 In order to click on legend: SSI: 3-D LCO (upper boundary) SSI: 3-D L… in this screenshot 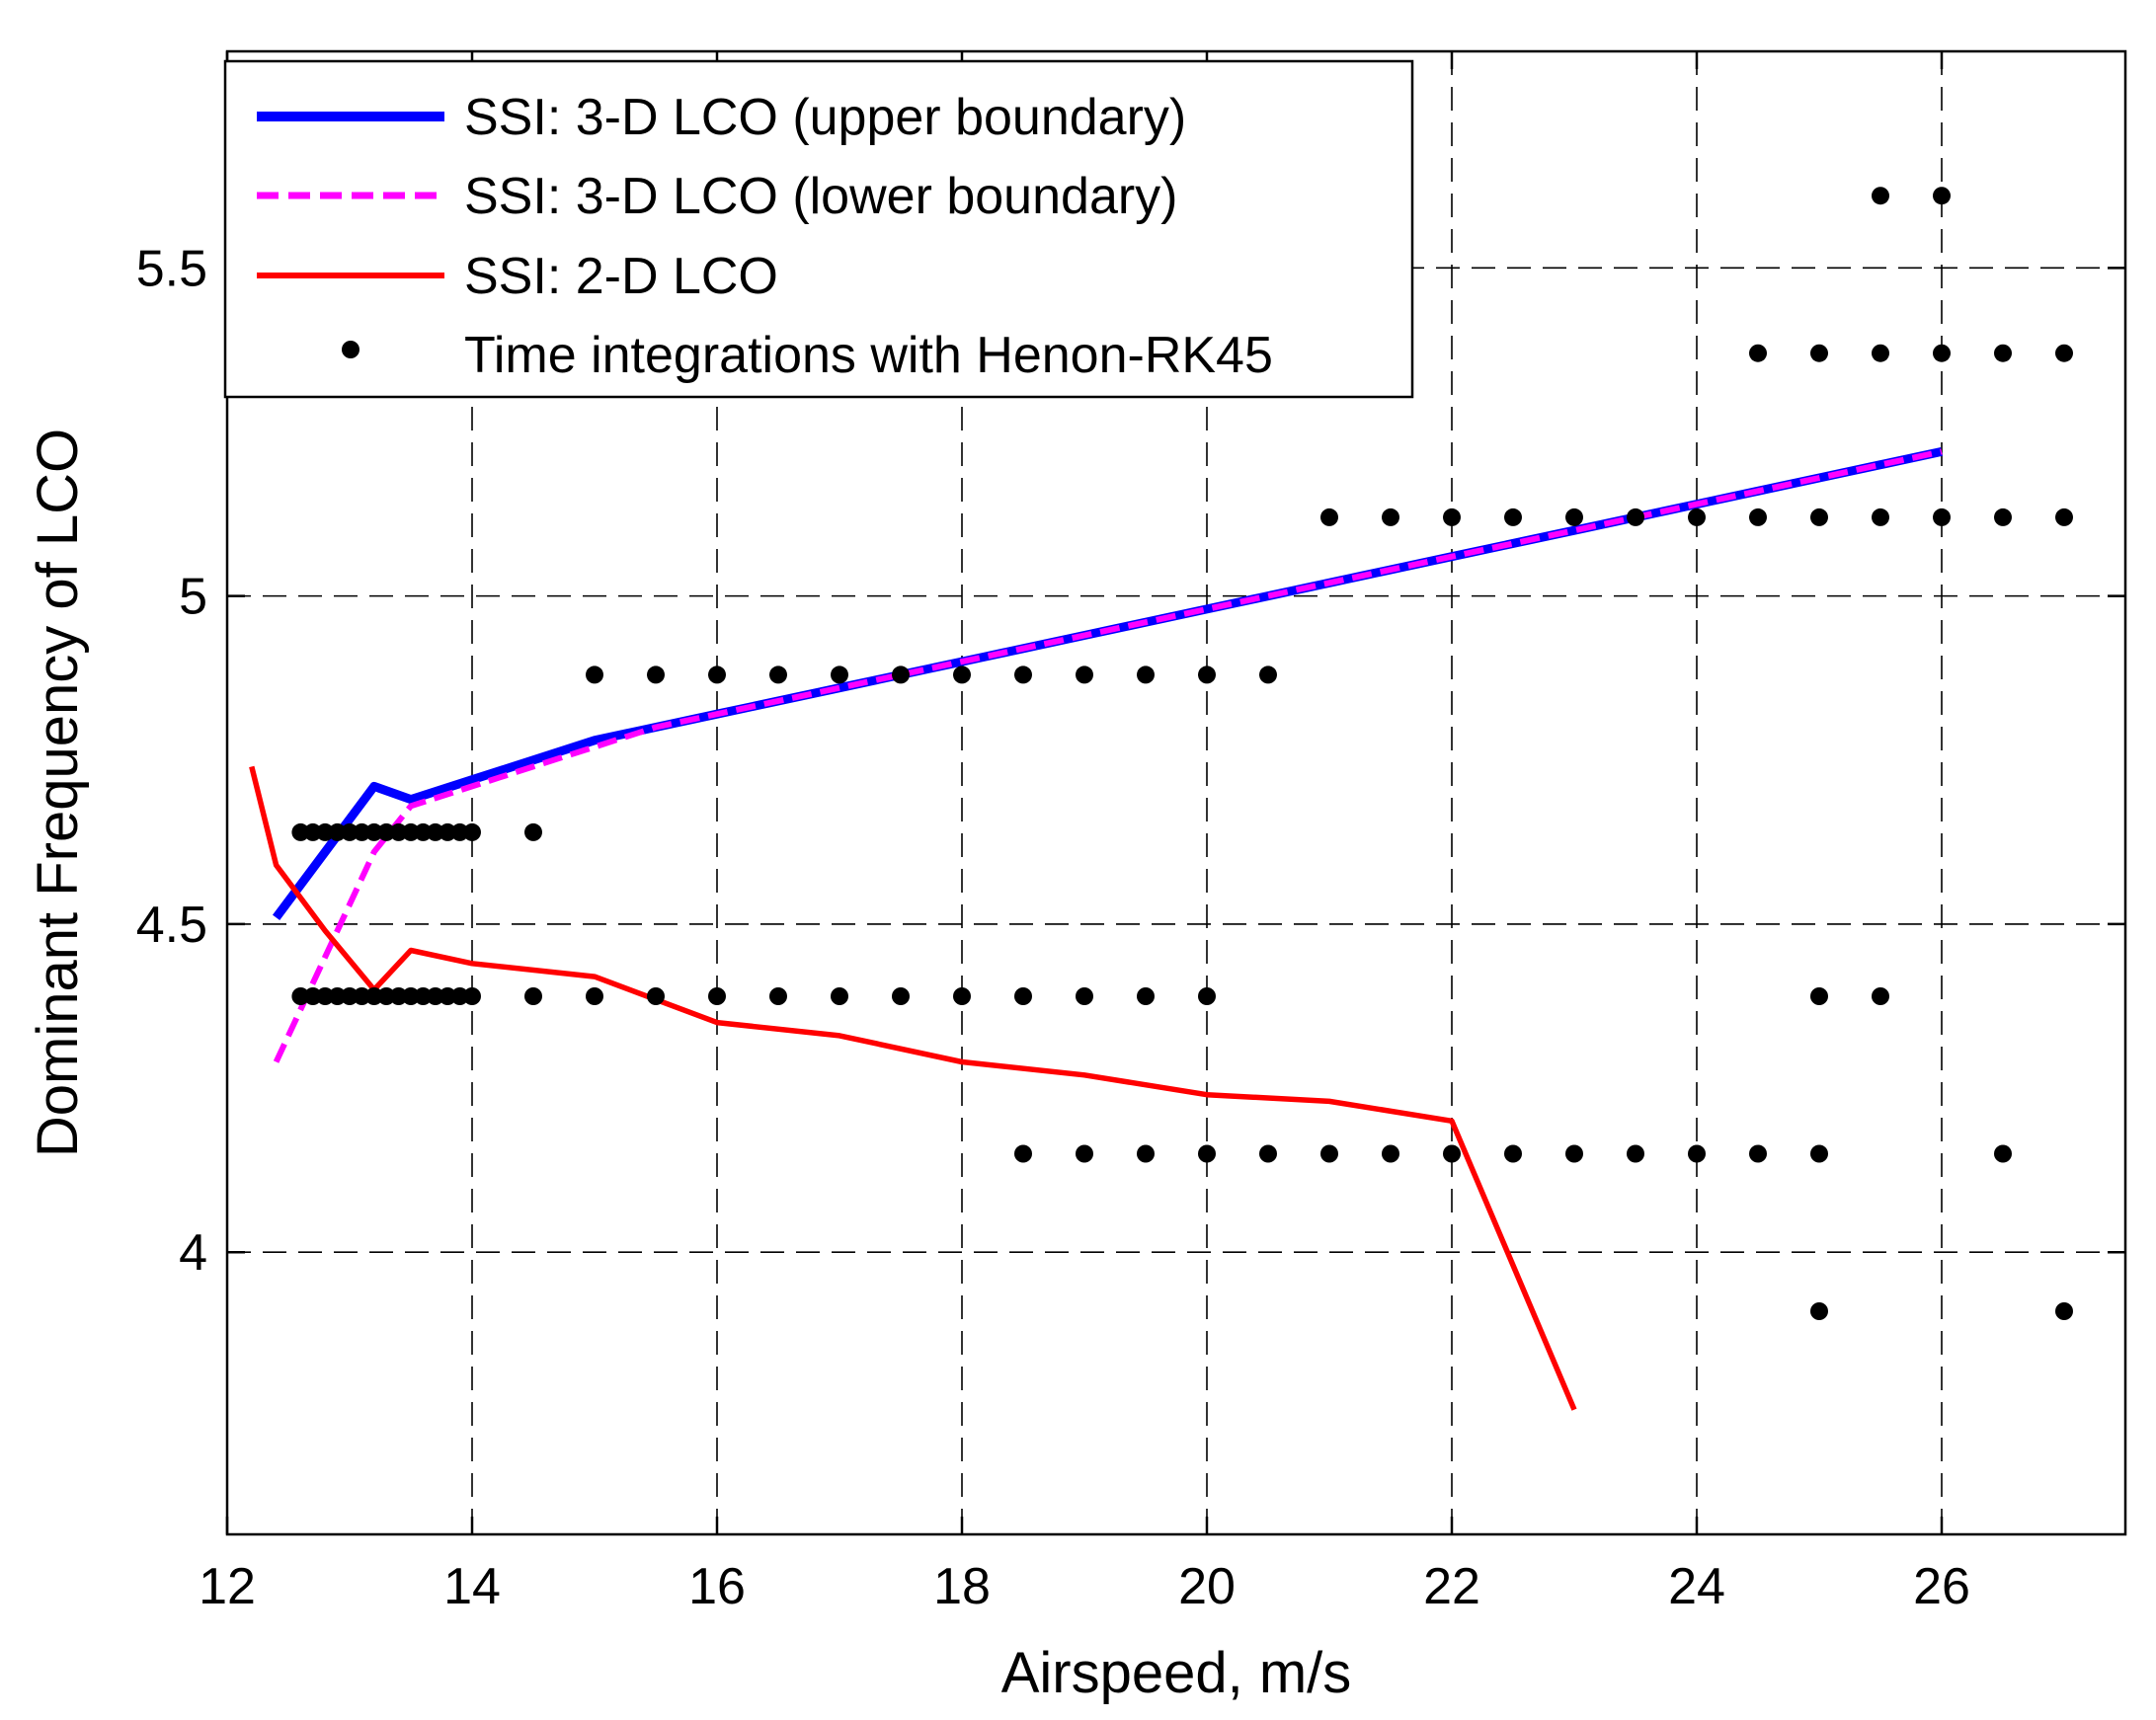, I will do `click(819, 229)`.